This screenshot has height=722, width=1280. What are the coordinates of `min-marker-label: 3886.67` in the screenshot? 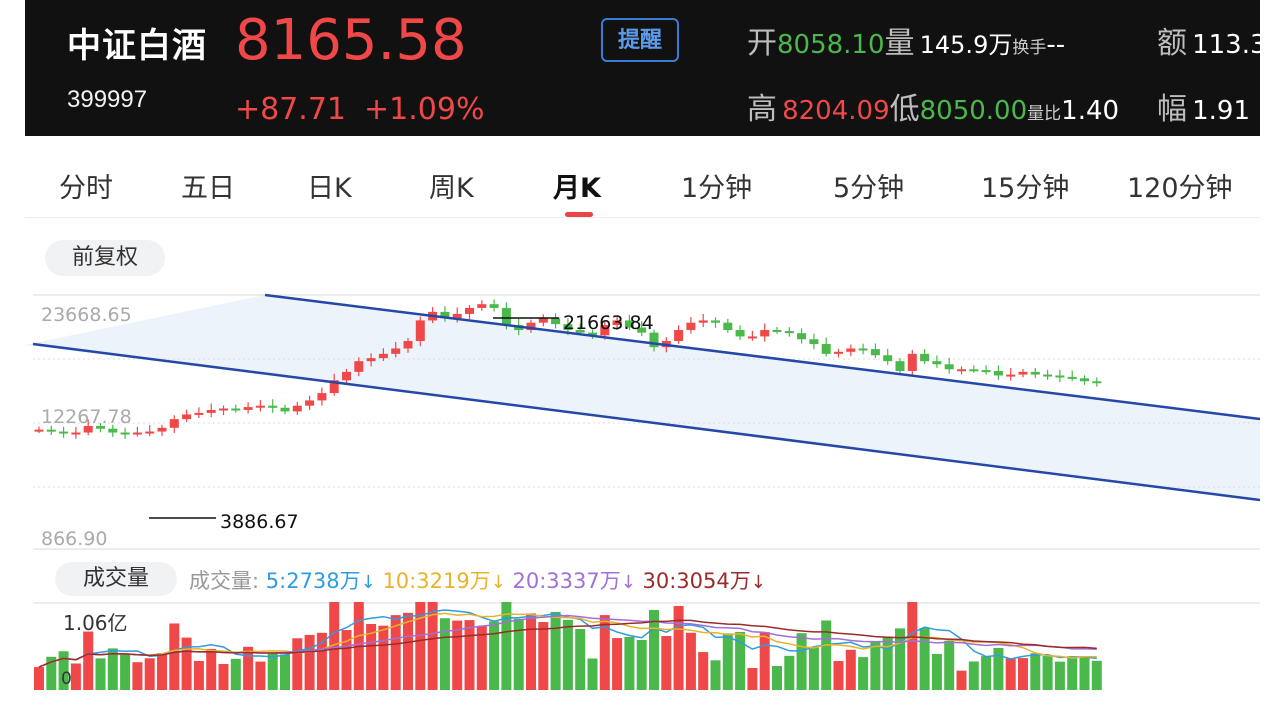 It's located at (259, 522).